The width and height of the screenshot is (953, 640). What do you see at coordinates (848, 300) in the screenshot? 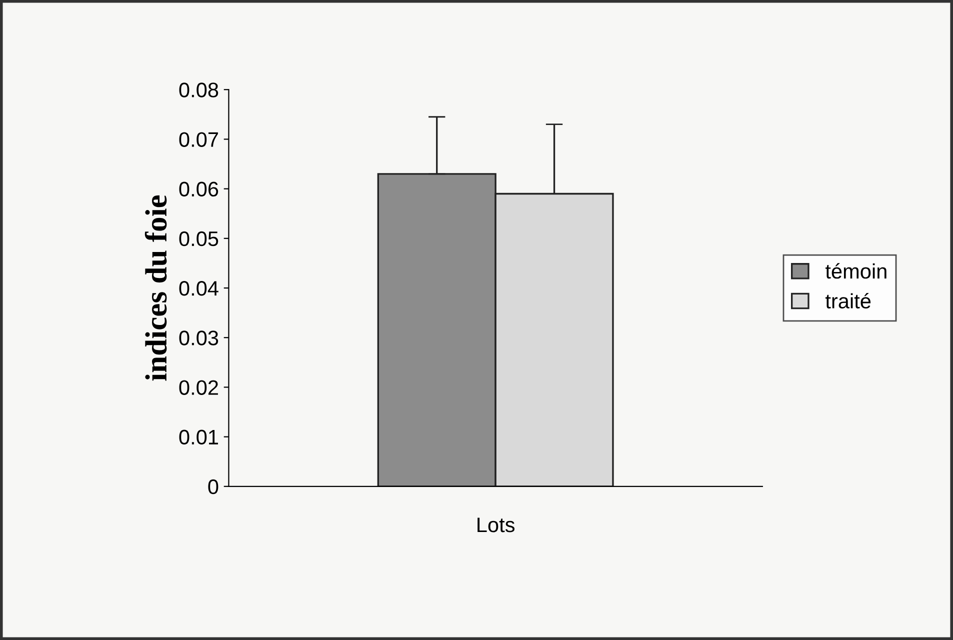
I see `legend-label: traité` at bounding box center [848, 300].